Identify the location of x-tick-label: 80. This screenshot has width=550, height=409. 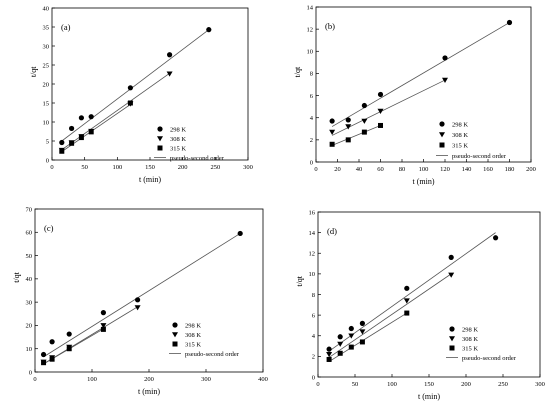
(402, 169).